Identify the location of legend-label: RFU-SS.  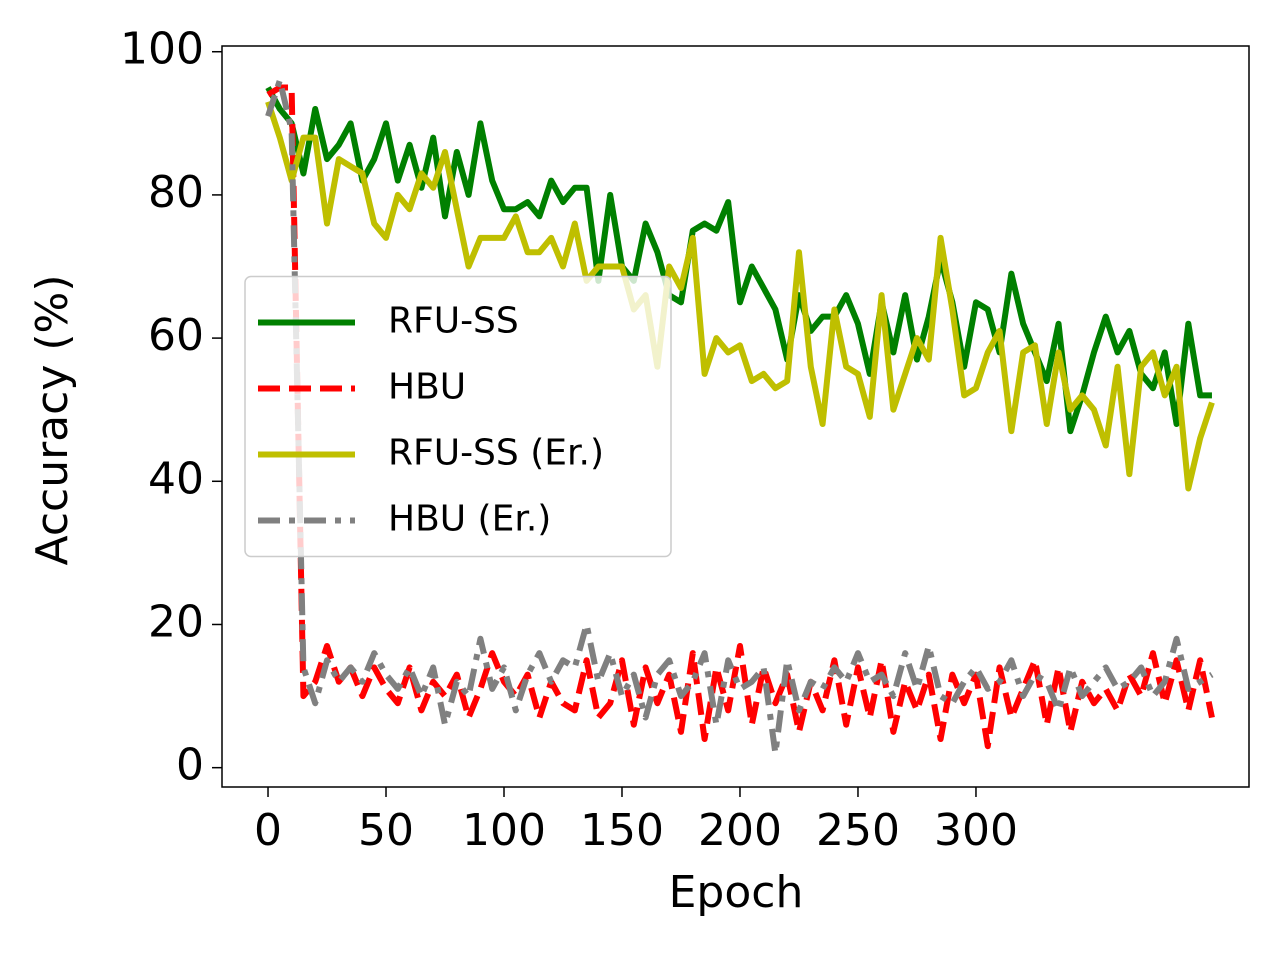
(453, 321).